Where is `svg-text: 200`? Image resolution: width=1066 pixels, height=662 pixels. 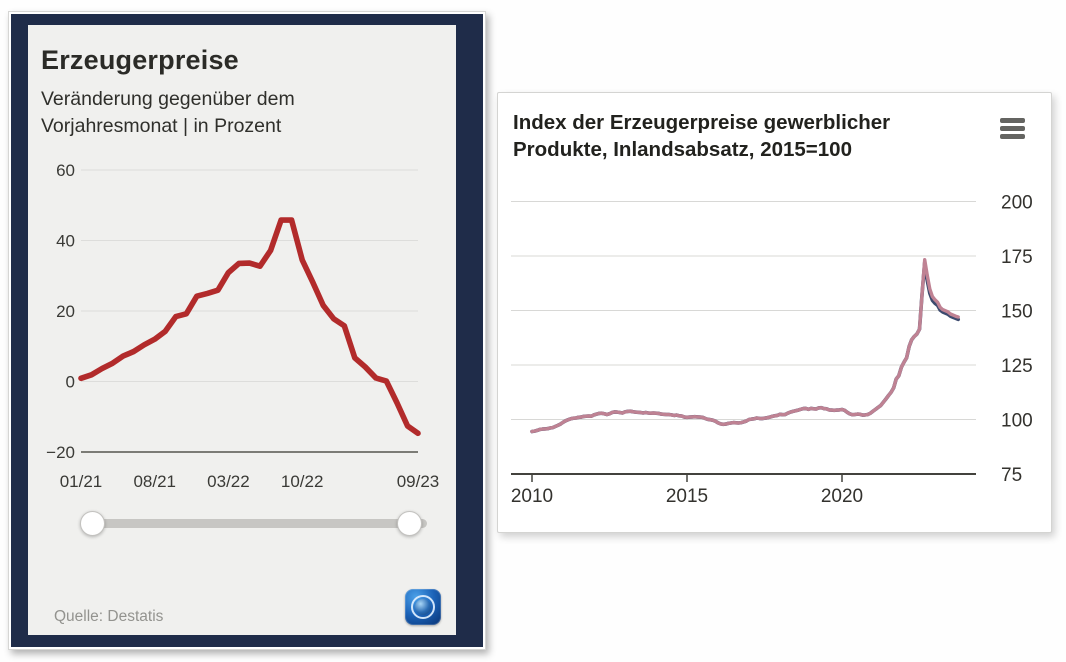 svg-text: 200 is located at coordinates (1017, 203).